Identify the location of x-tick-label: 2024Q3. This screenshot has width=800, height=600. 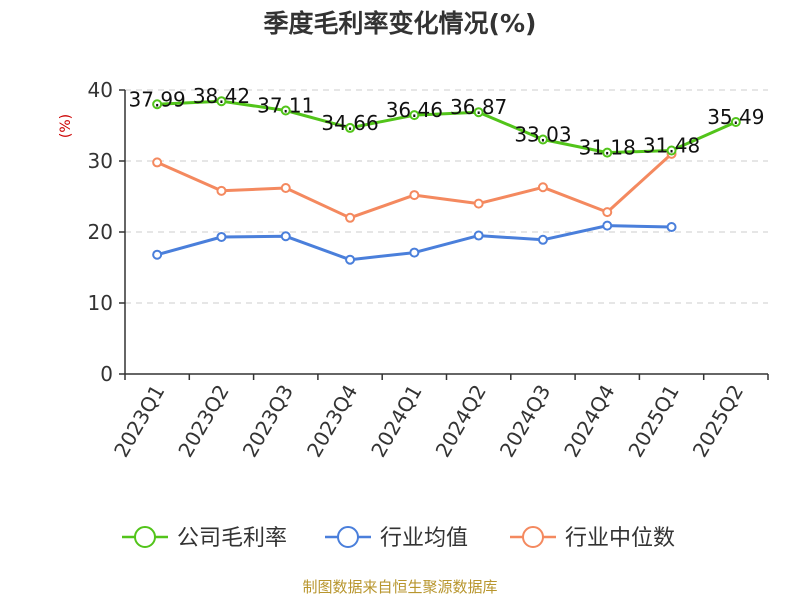
(525, 421).